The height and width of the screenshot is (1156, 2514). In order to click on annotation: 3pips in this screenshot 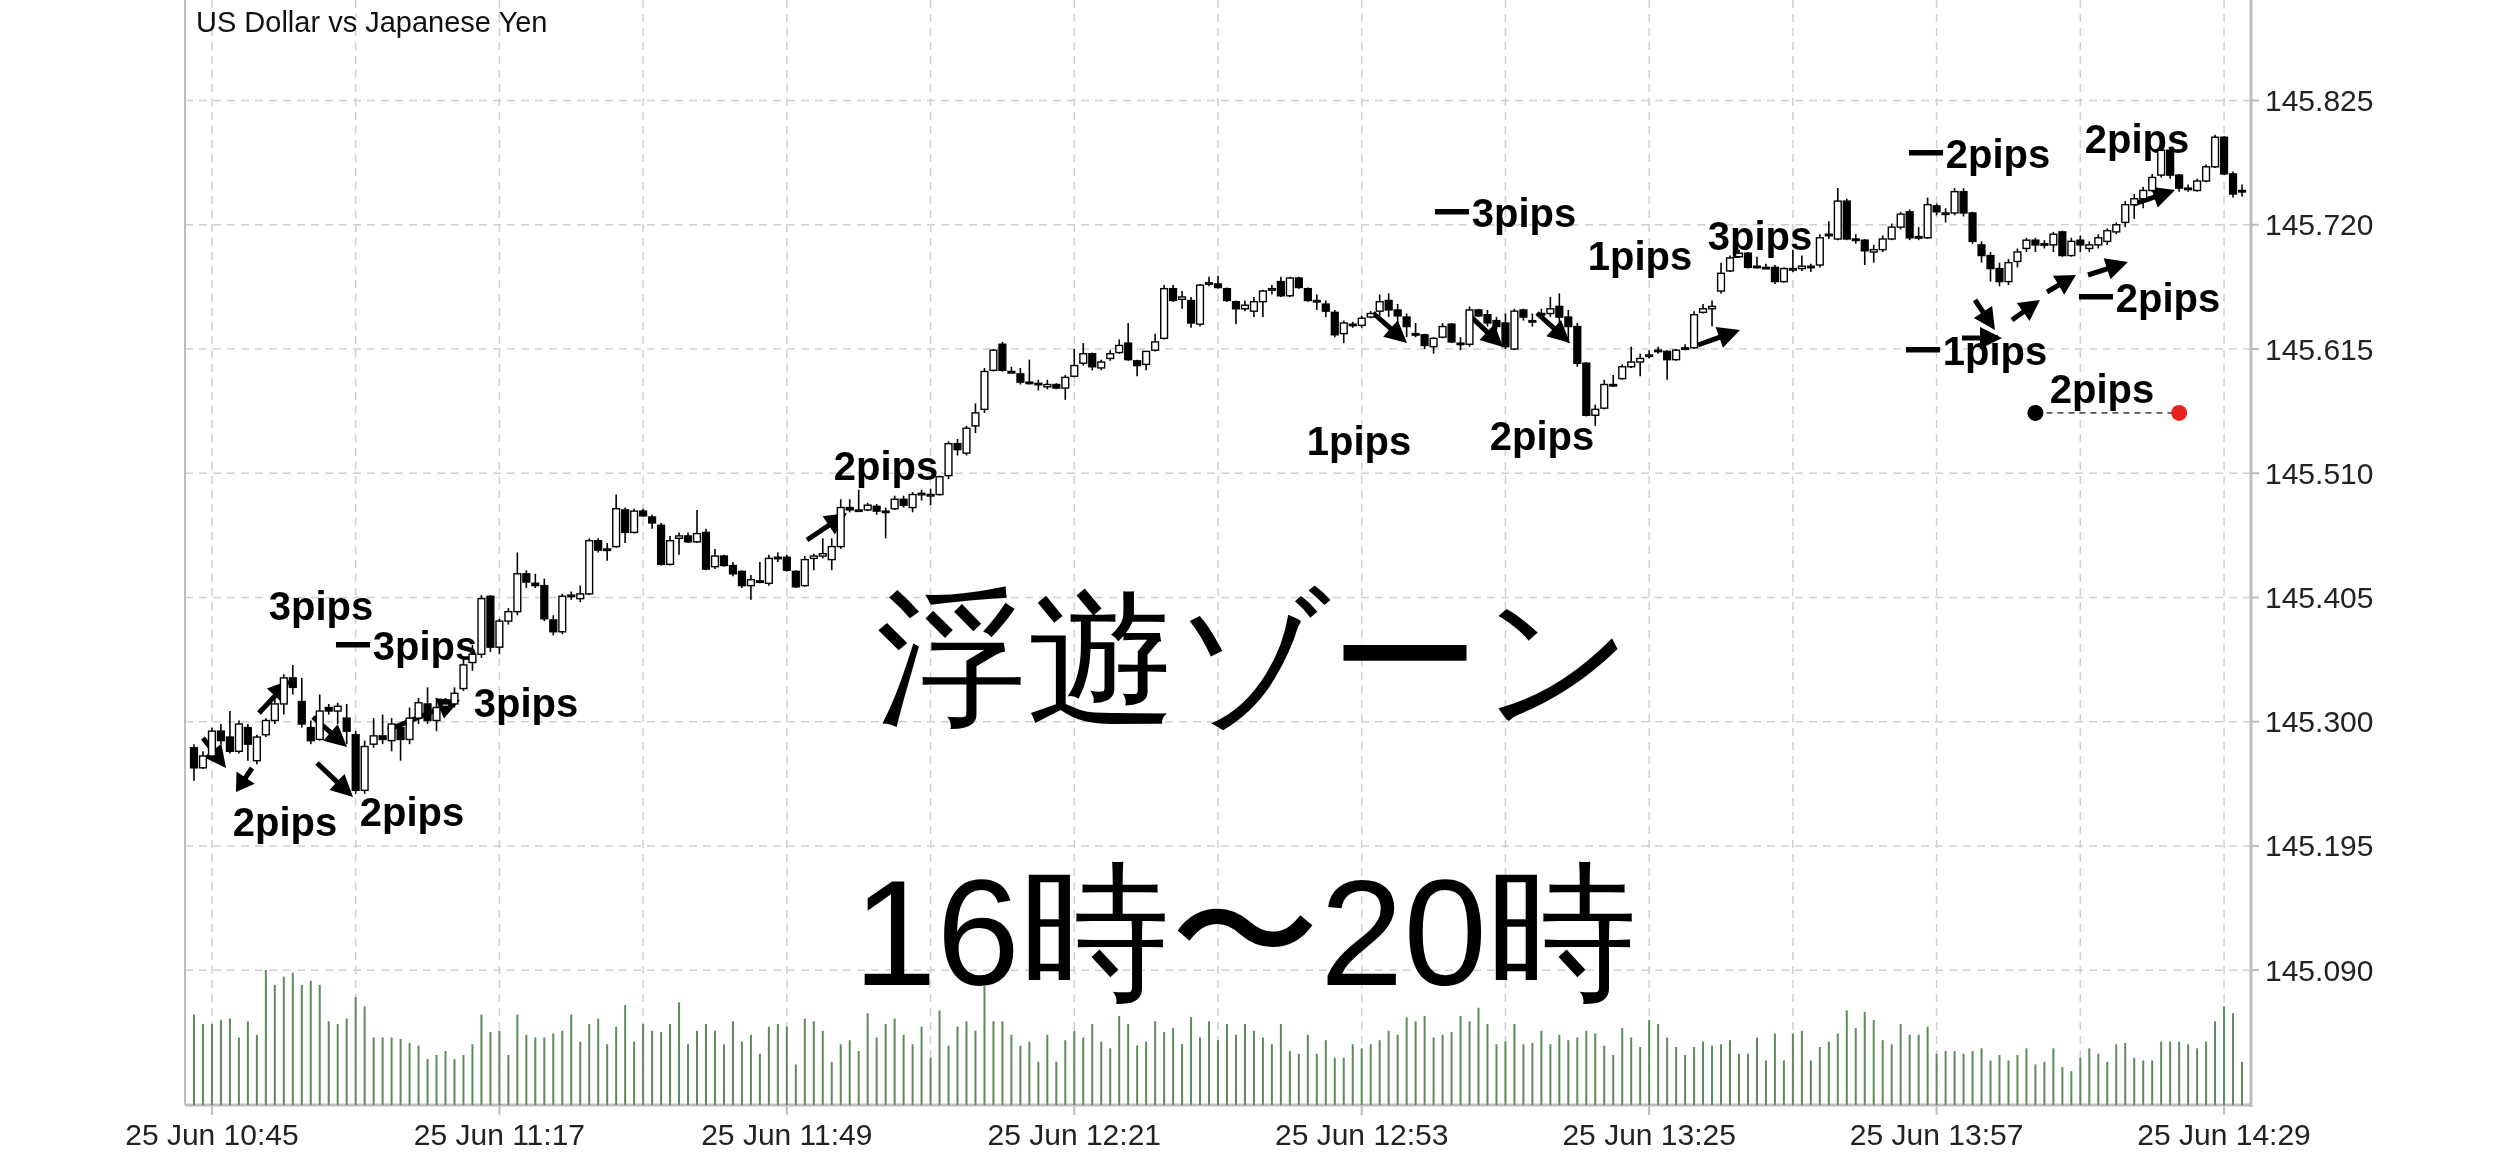, I will do `click(321, 606)`.